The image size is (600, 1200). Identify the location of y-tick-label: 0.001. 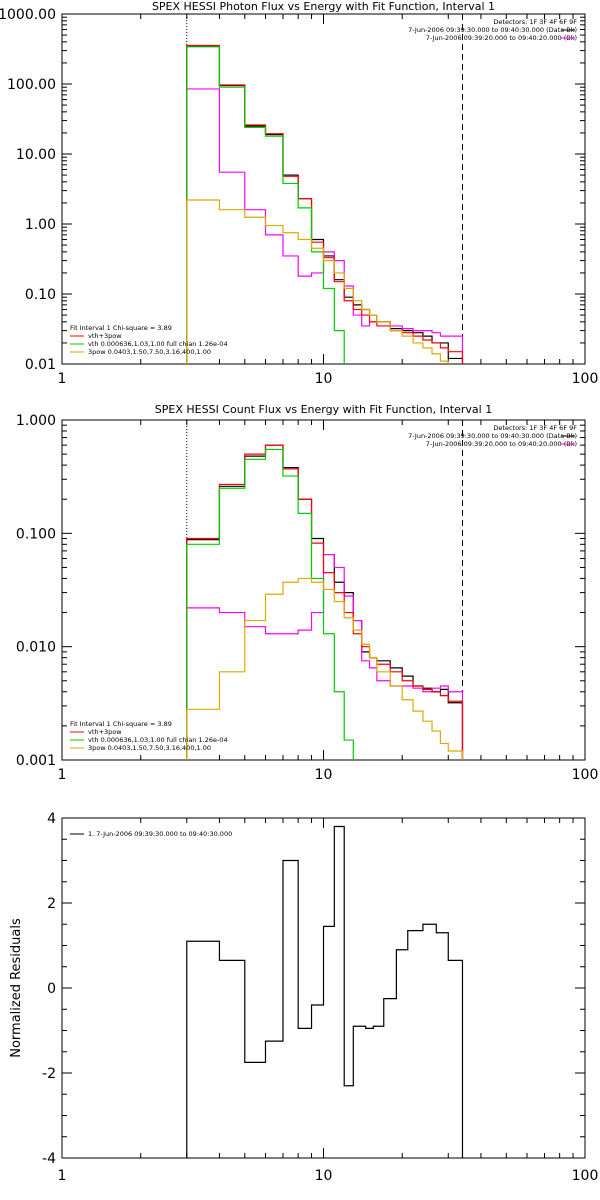
(36, 761).